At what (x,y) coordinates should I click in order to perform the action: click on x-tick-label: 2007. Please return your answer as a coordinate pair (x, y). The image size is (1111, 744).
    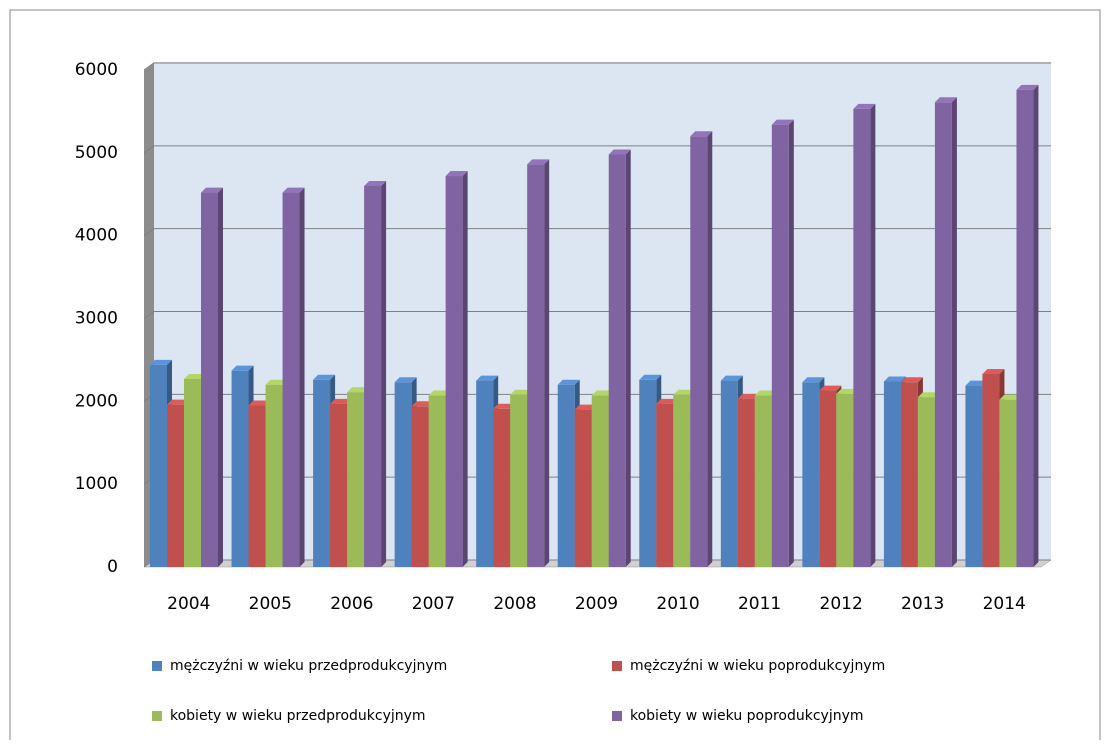
    Looking at the image, I should click on (433, 604).